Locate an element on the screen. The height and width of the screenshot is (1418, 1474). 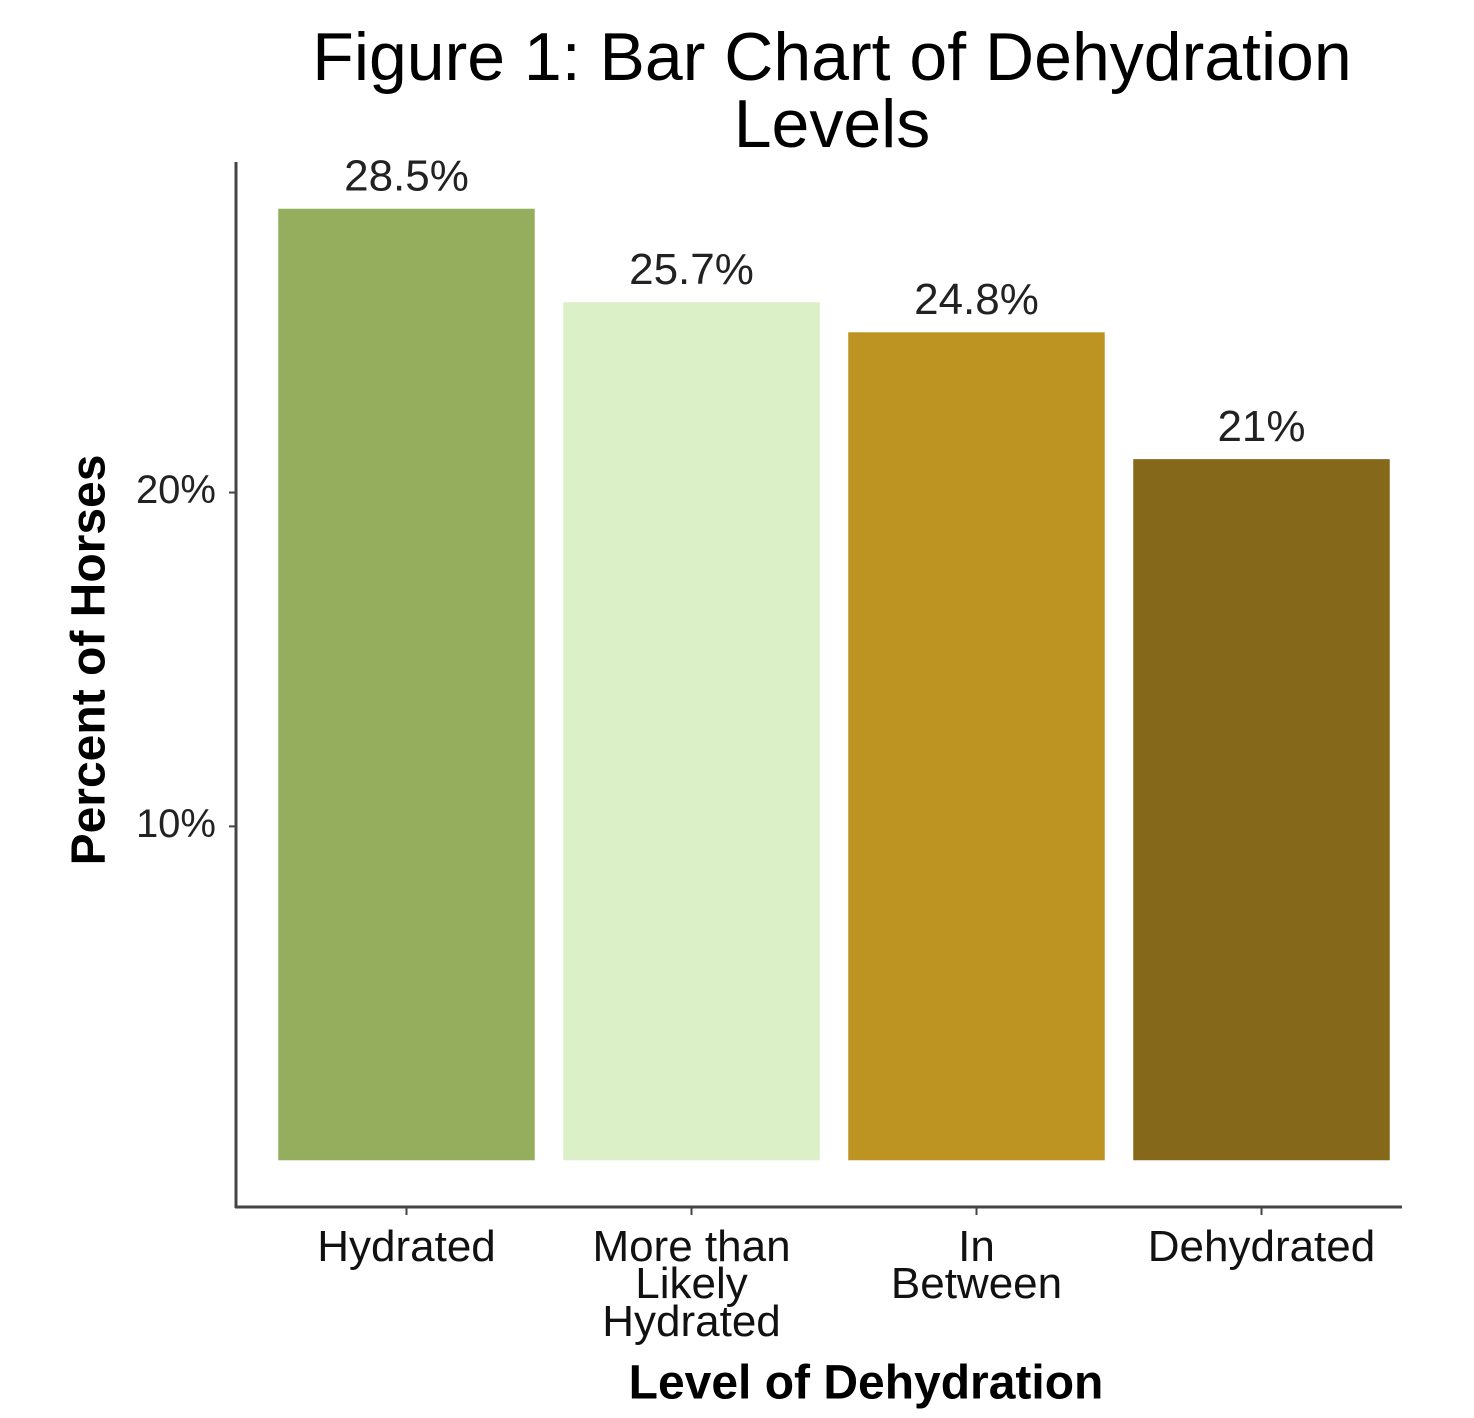
y-axis-label: Percent of Horses is located at coordinates (89, 660).